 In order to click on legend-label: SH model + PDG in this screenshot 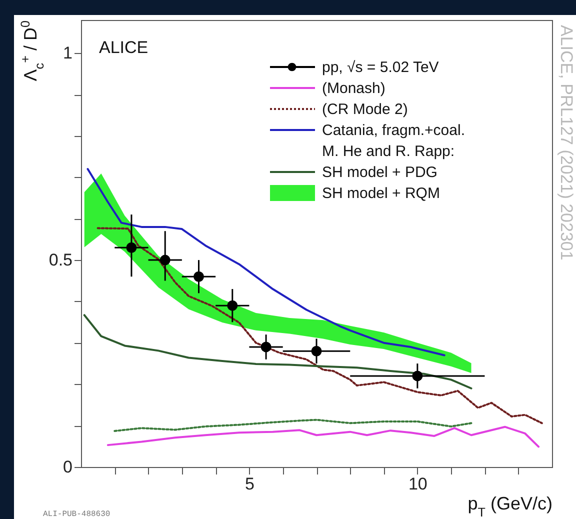, I will do `click(380, 172)`.